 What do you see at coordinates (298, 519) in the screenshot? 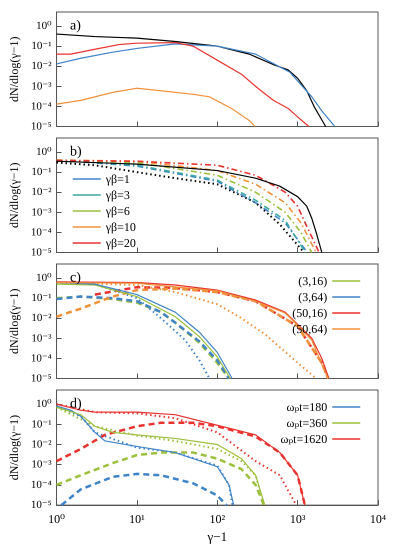
I see `x-tick-label: 10³` at bounding box center [298, 519].